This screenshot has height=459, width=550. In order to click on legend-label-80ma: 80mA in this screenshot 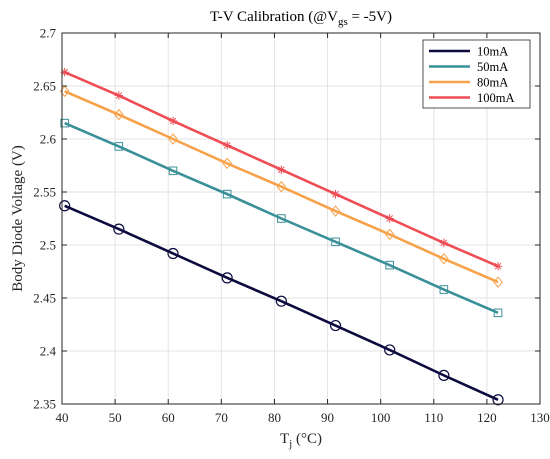, I will do `click(492, 82)`.